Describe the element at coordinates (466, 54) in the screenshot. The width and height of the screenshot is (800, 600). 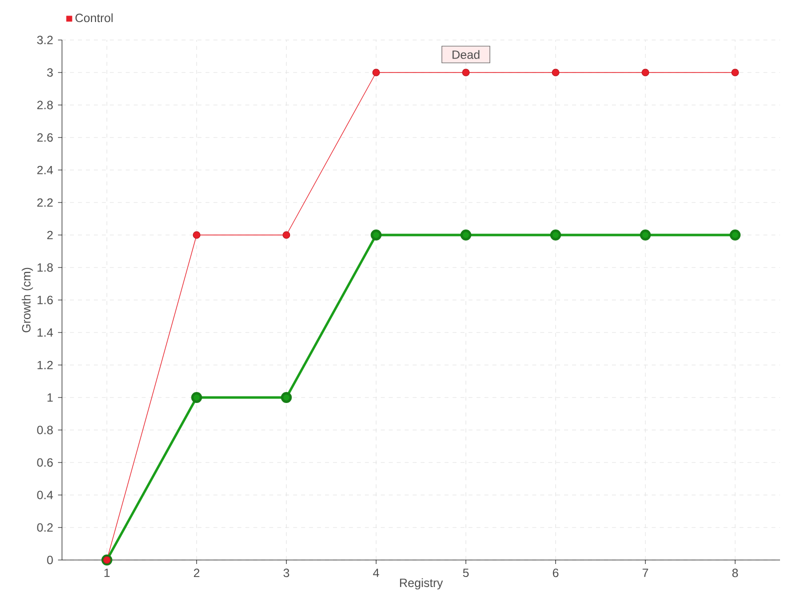
I see `annotation: Dead` at that location.